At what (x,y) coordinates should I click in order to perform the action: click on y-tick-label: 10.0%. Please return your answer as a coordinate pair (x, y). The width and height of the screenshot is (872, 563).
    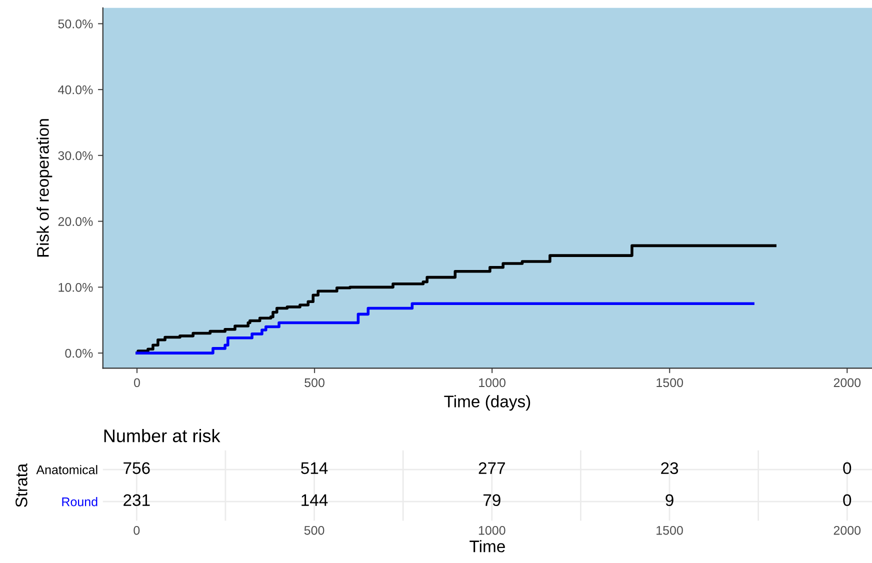
    Looking at the image, I should click on (75, 287).